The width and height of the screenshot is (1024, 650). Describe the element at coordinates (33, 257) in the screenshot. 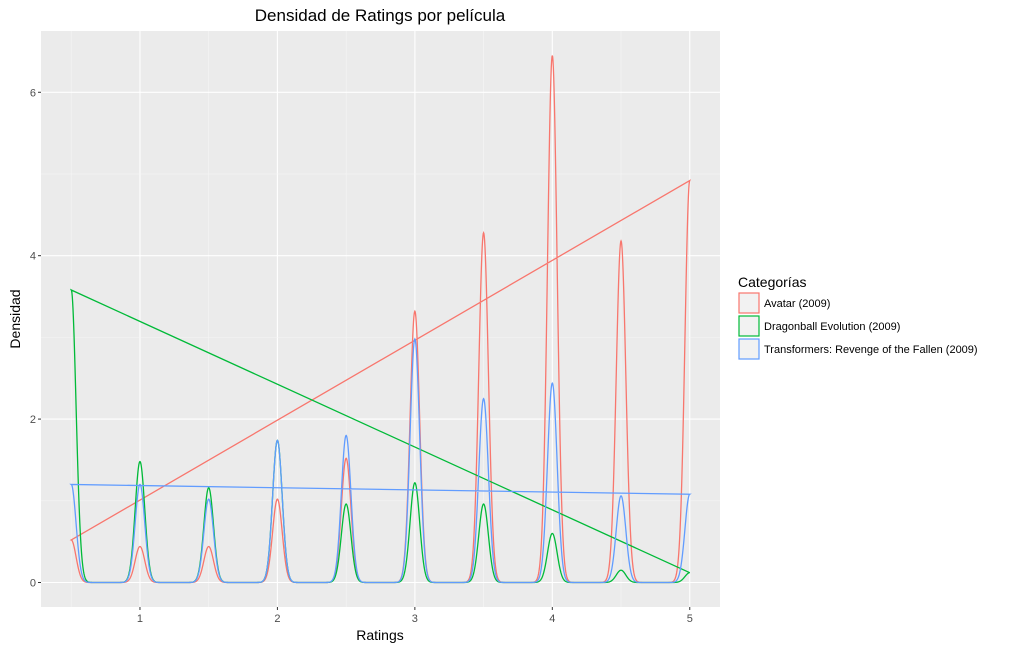

I see `y-tick-label: 4` at that location.